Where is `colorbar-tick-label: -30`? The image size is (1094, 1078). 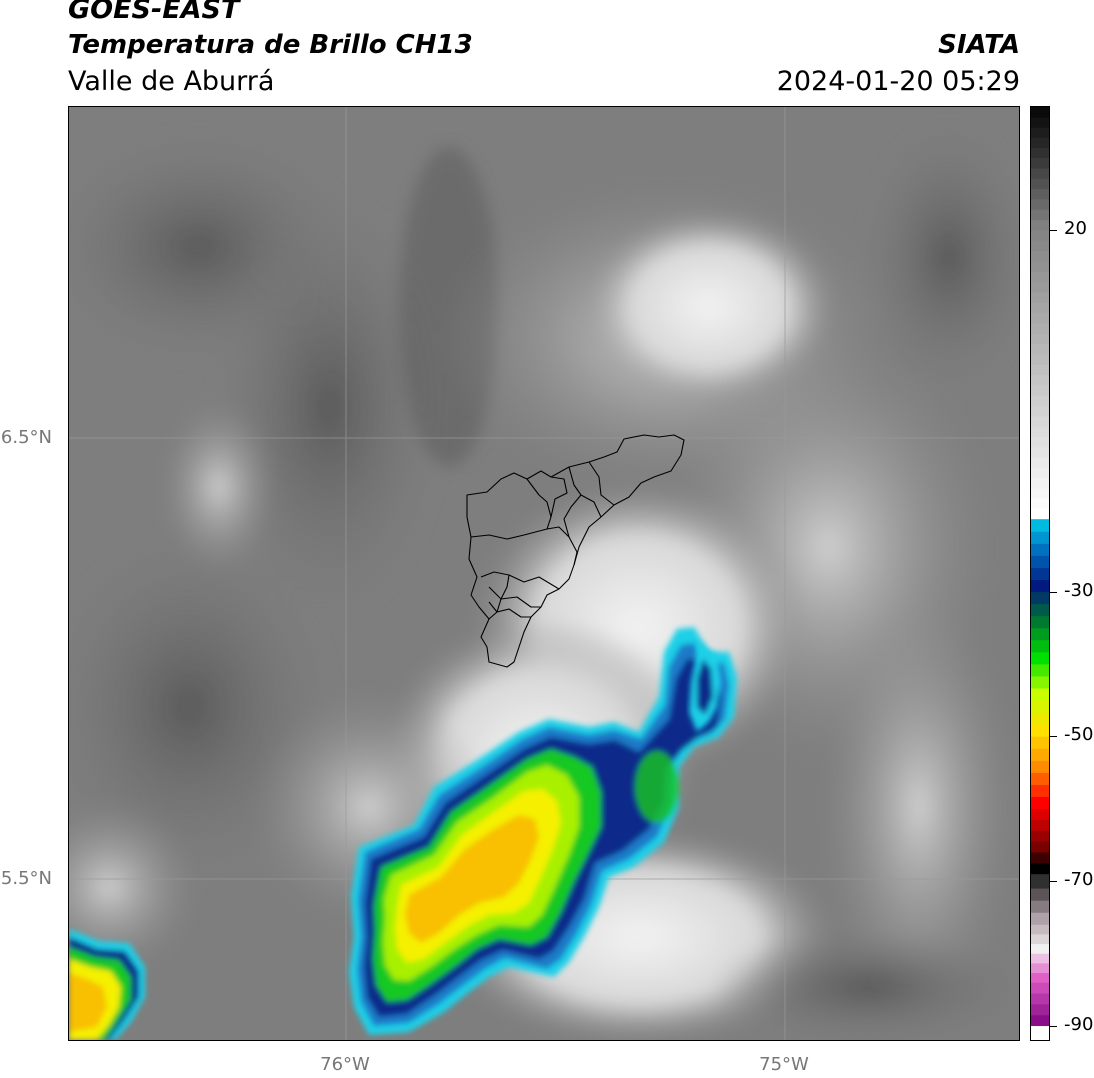 colorbar-tick-label: -30 is located at coordinates (1079, 590).